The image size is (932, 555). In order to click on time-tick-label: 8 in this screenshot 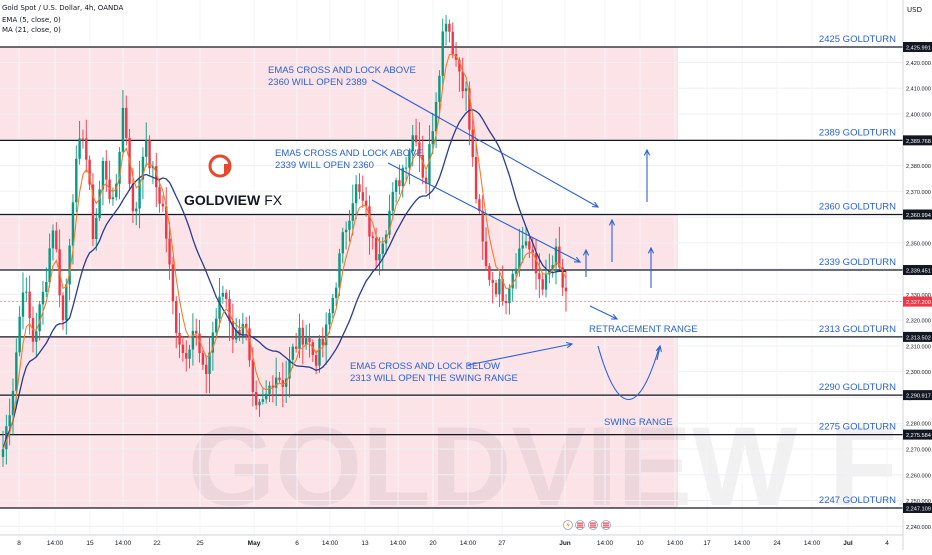, I will do `click(19, 543)`.